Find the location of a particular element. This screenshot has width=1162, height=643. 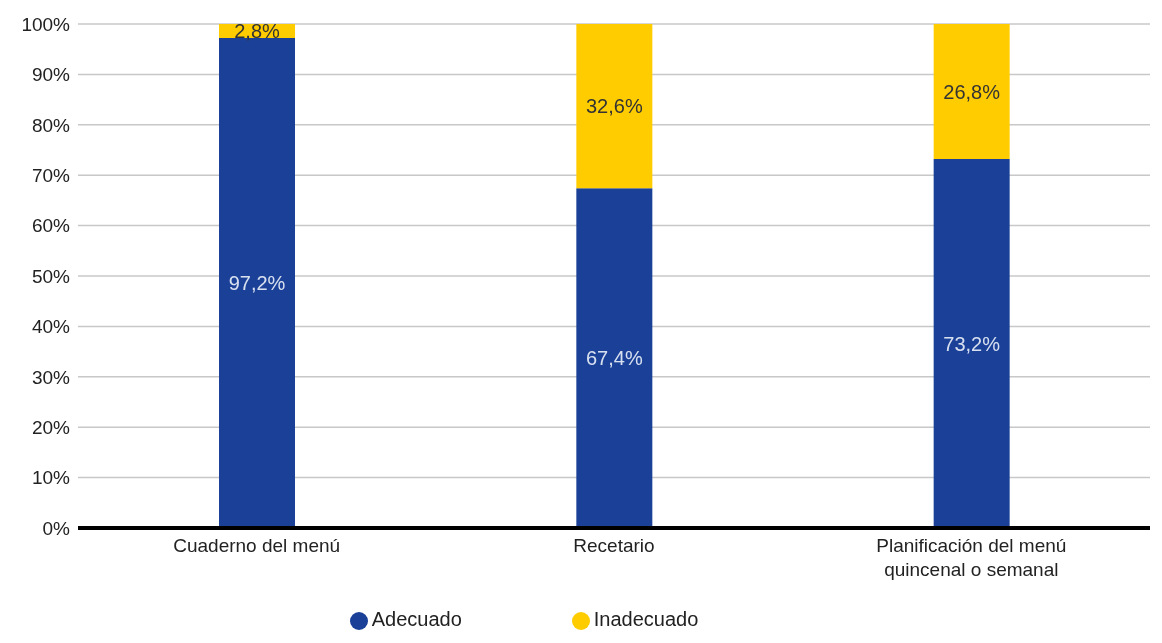

data-label: 97,2% is located at coordinates (257, 283).